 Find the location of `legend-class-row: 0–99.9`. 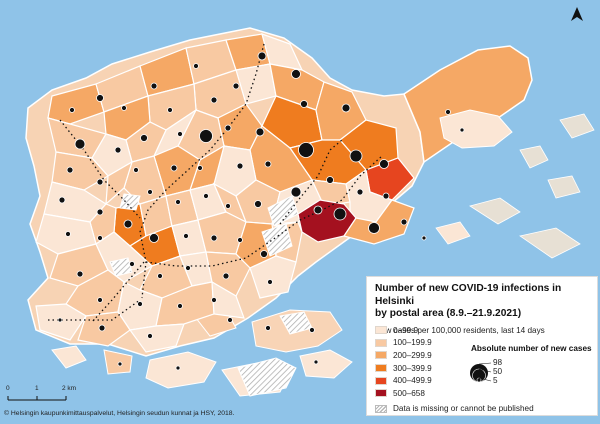

legend-class-row: 0–99.9 is located at coordinates (403, 330).